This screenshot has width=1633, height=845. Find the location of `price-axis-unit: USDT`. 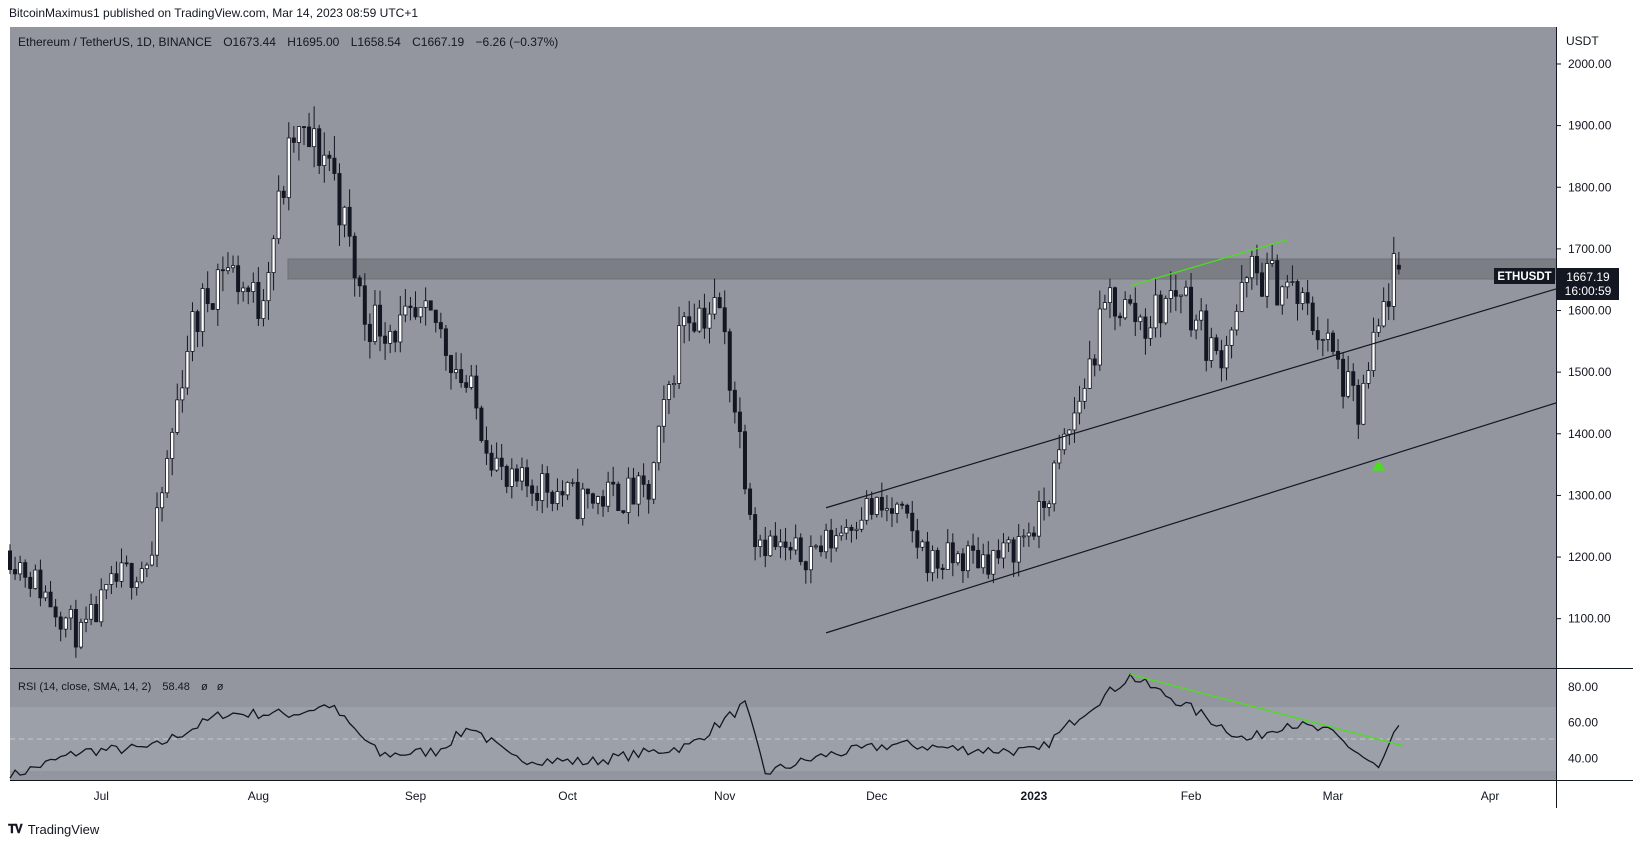

price-axis-unit: USDT is located at coordinates (1582, 41).